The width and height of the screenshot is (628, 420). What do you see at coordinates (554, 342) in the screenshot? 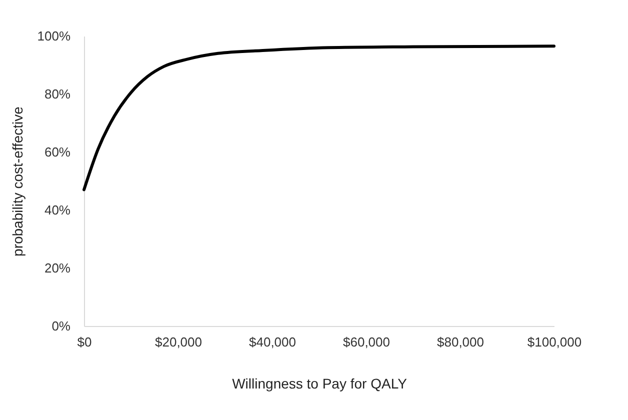
I see `x-tick-label: $100,000` at bounding box center [554, 342].